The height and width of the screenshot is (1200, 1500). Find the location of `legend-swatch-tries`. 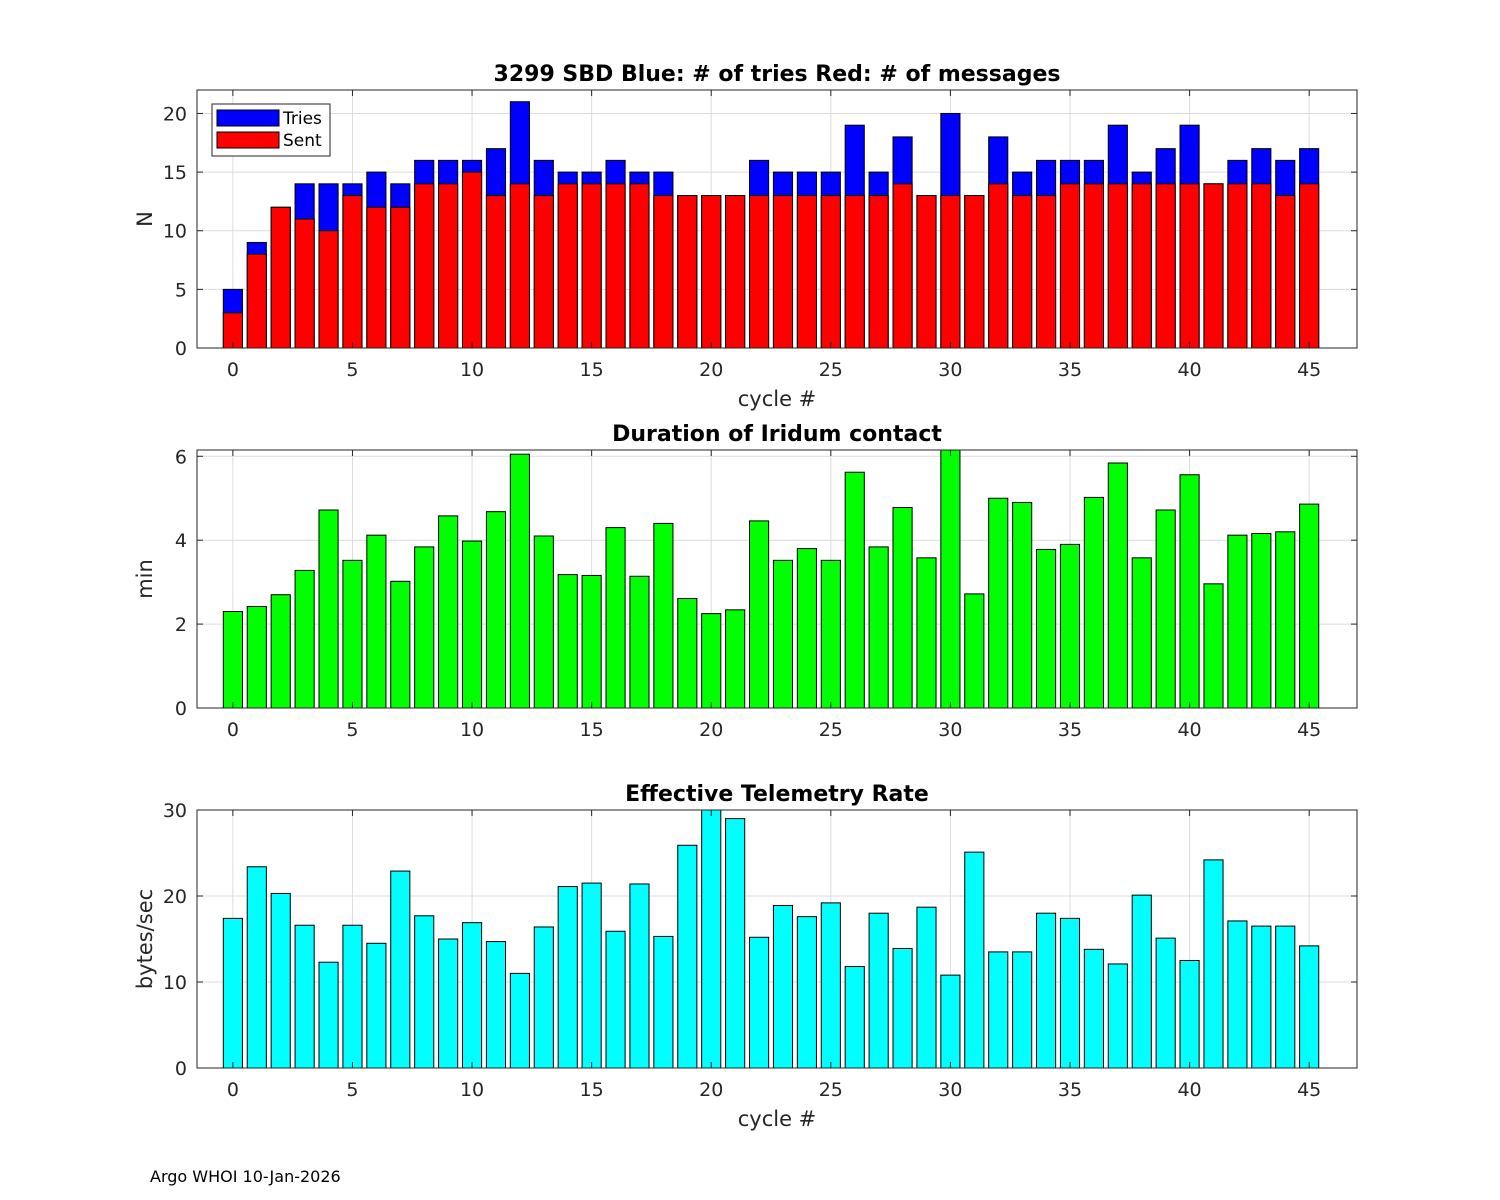

legend-swatch-tries is located at coordinates (248, 118).